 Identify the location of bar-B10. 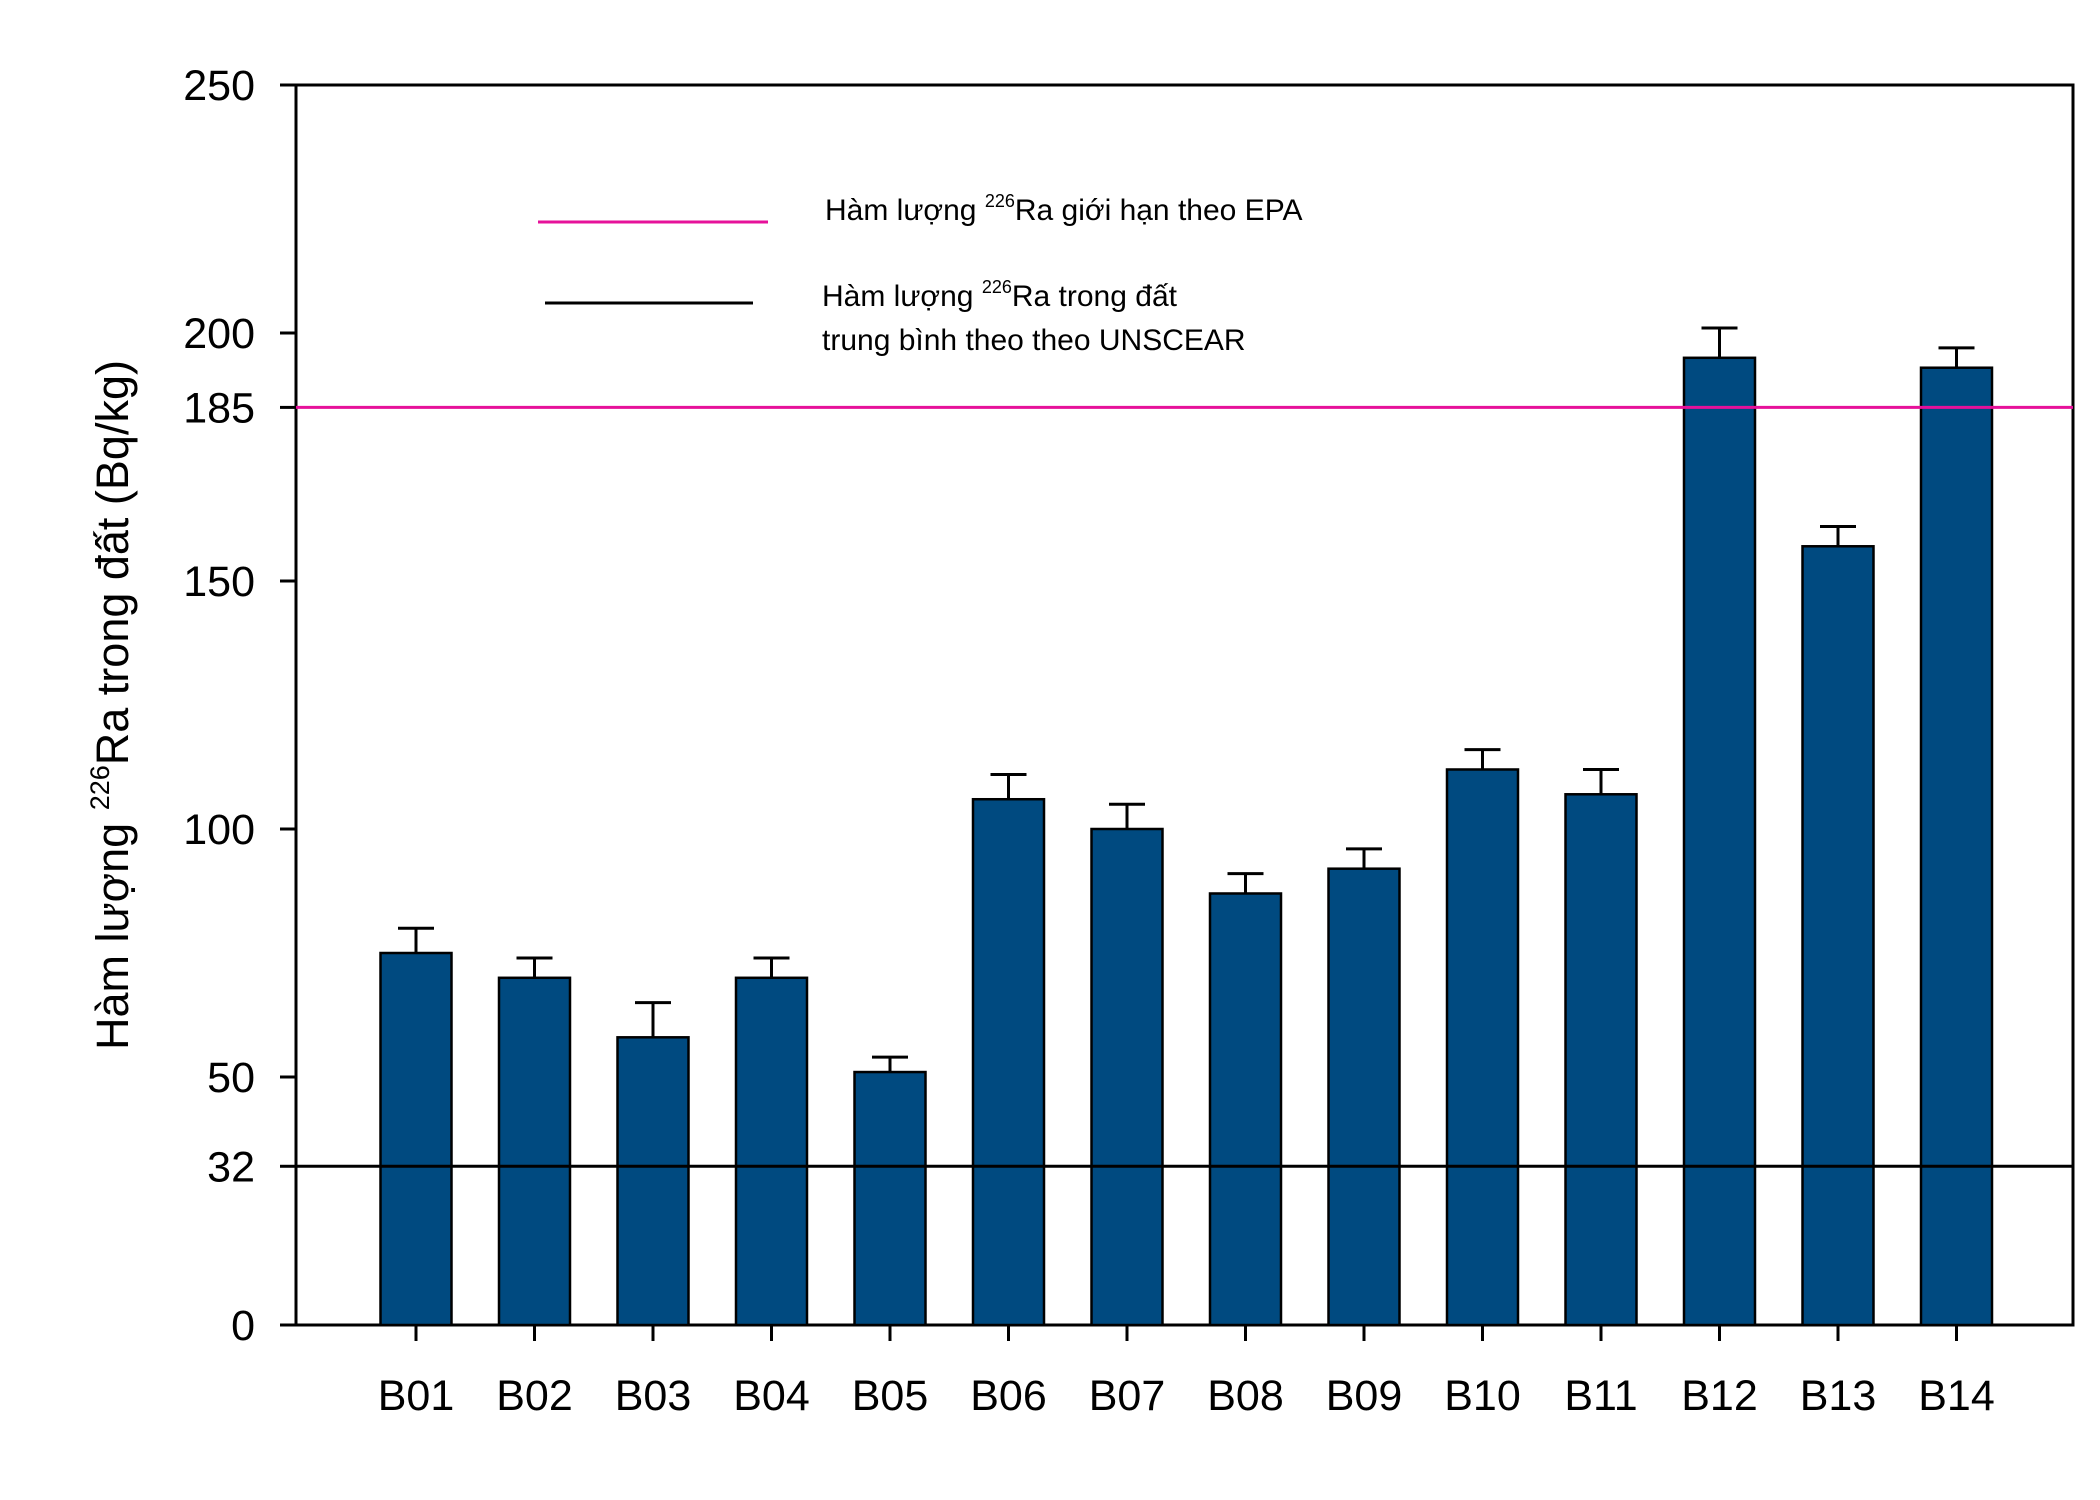
(1482, 1047).